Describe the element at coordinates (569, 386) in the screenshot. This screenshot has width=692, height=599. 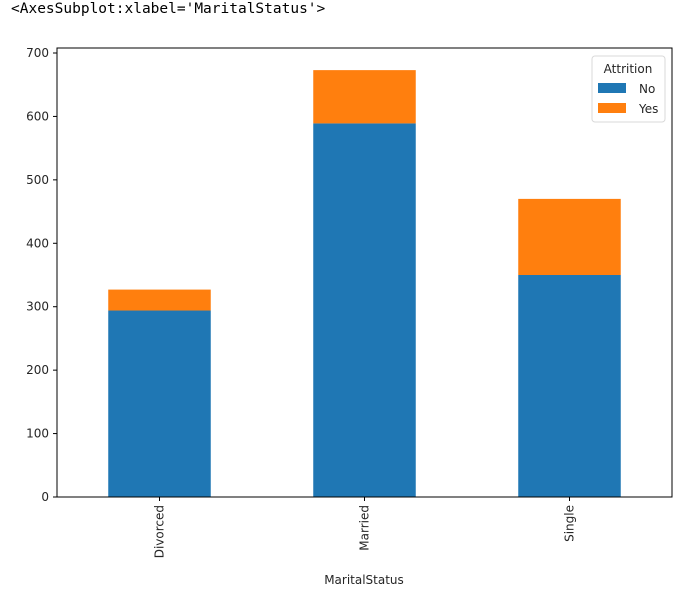
I see `bar-single-no` at that location.